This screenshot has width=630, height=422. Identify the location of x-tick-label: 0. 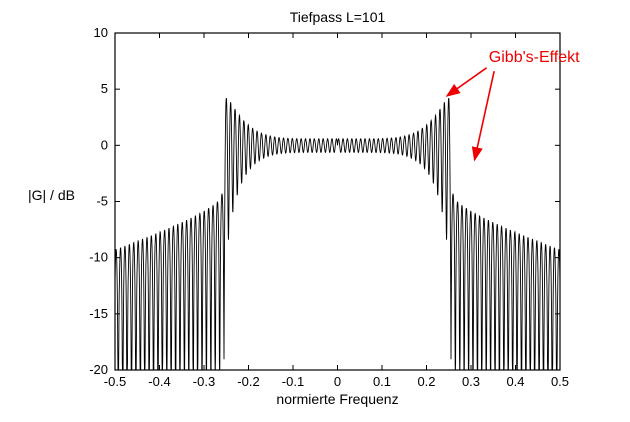
(337, 381).